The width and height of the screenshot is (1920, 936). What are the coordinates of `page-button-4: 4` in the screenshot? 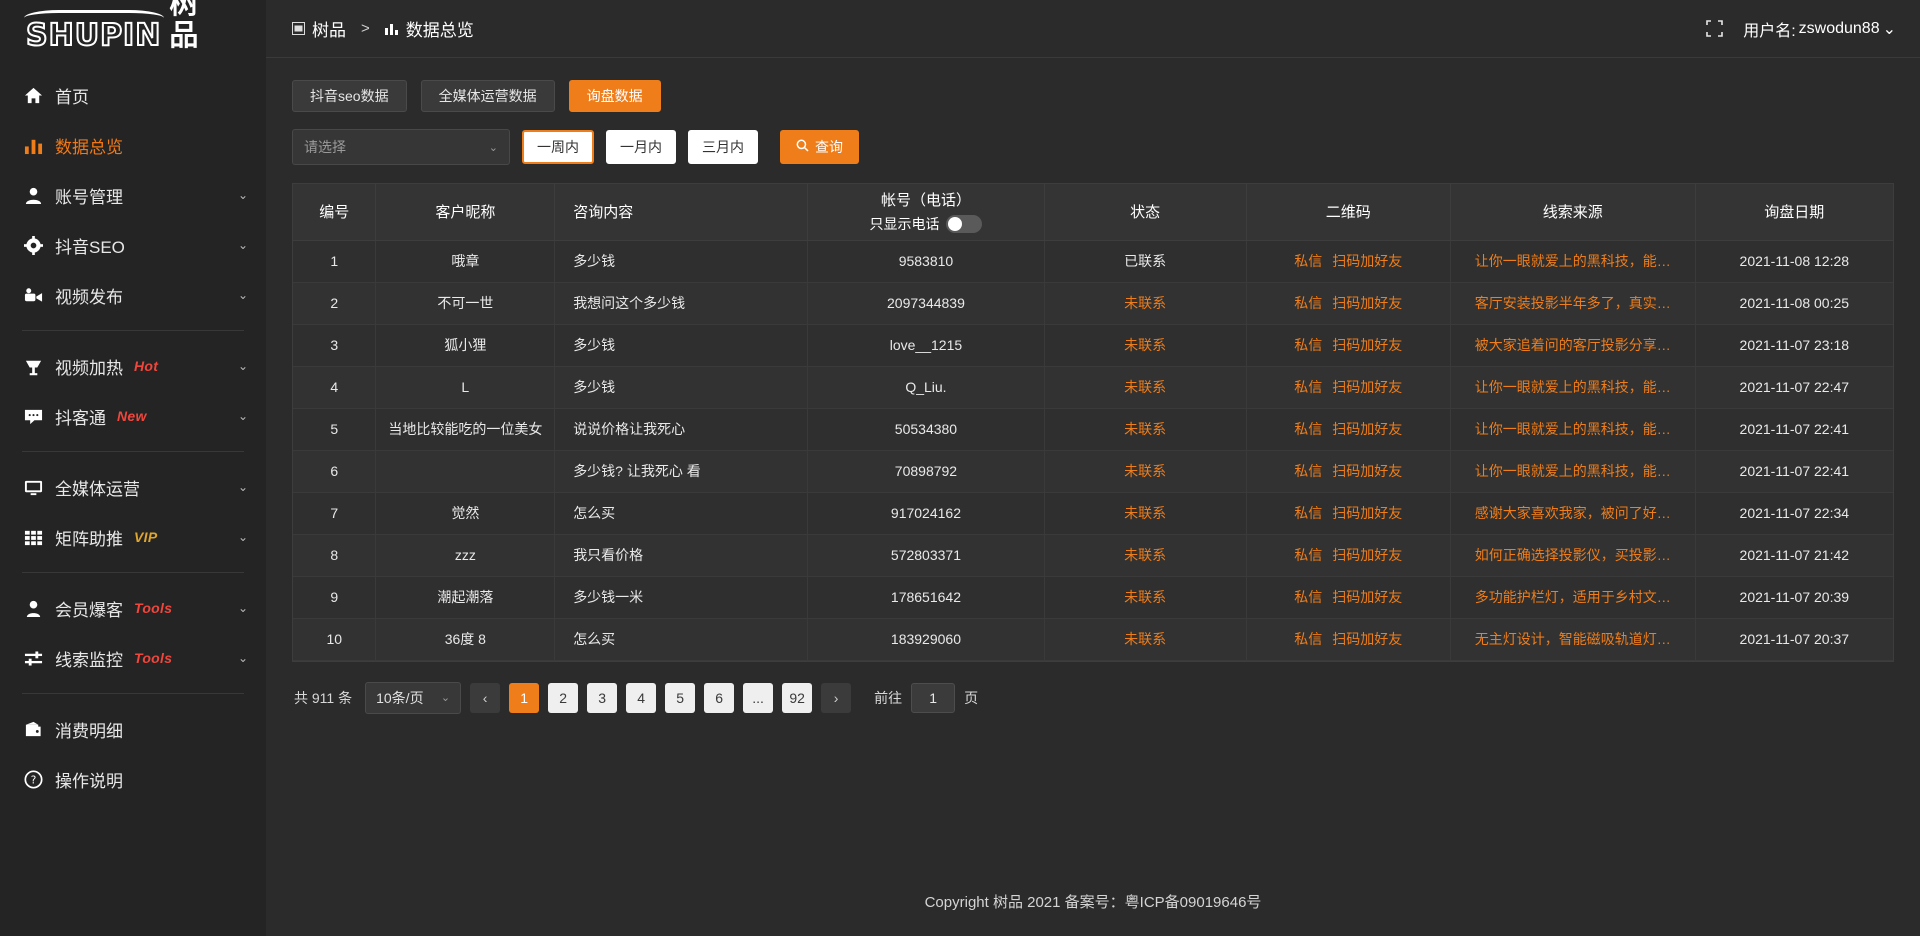 It's located at (641, 697).